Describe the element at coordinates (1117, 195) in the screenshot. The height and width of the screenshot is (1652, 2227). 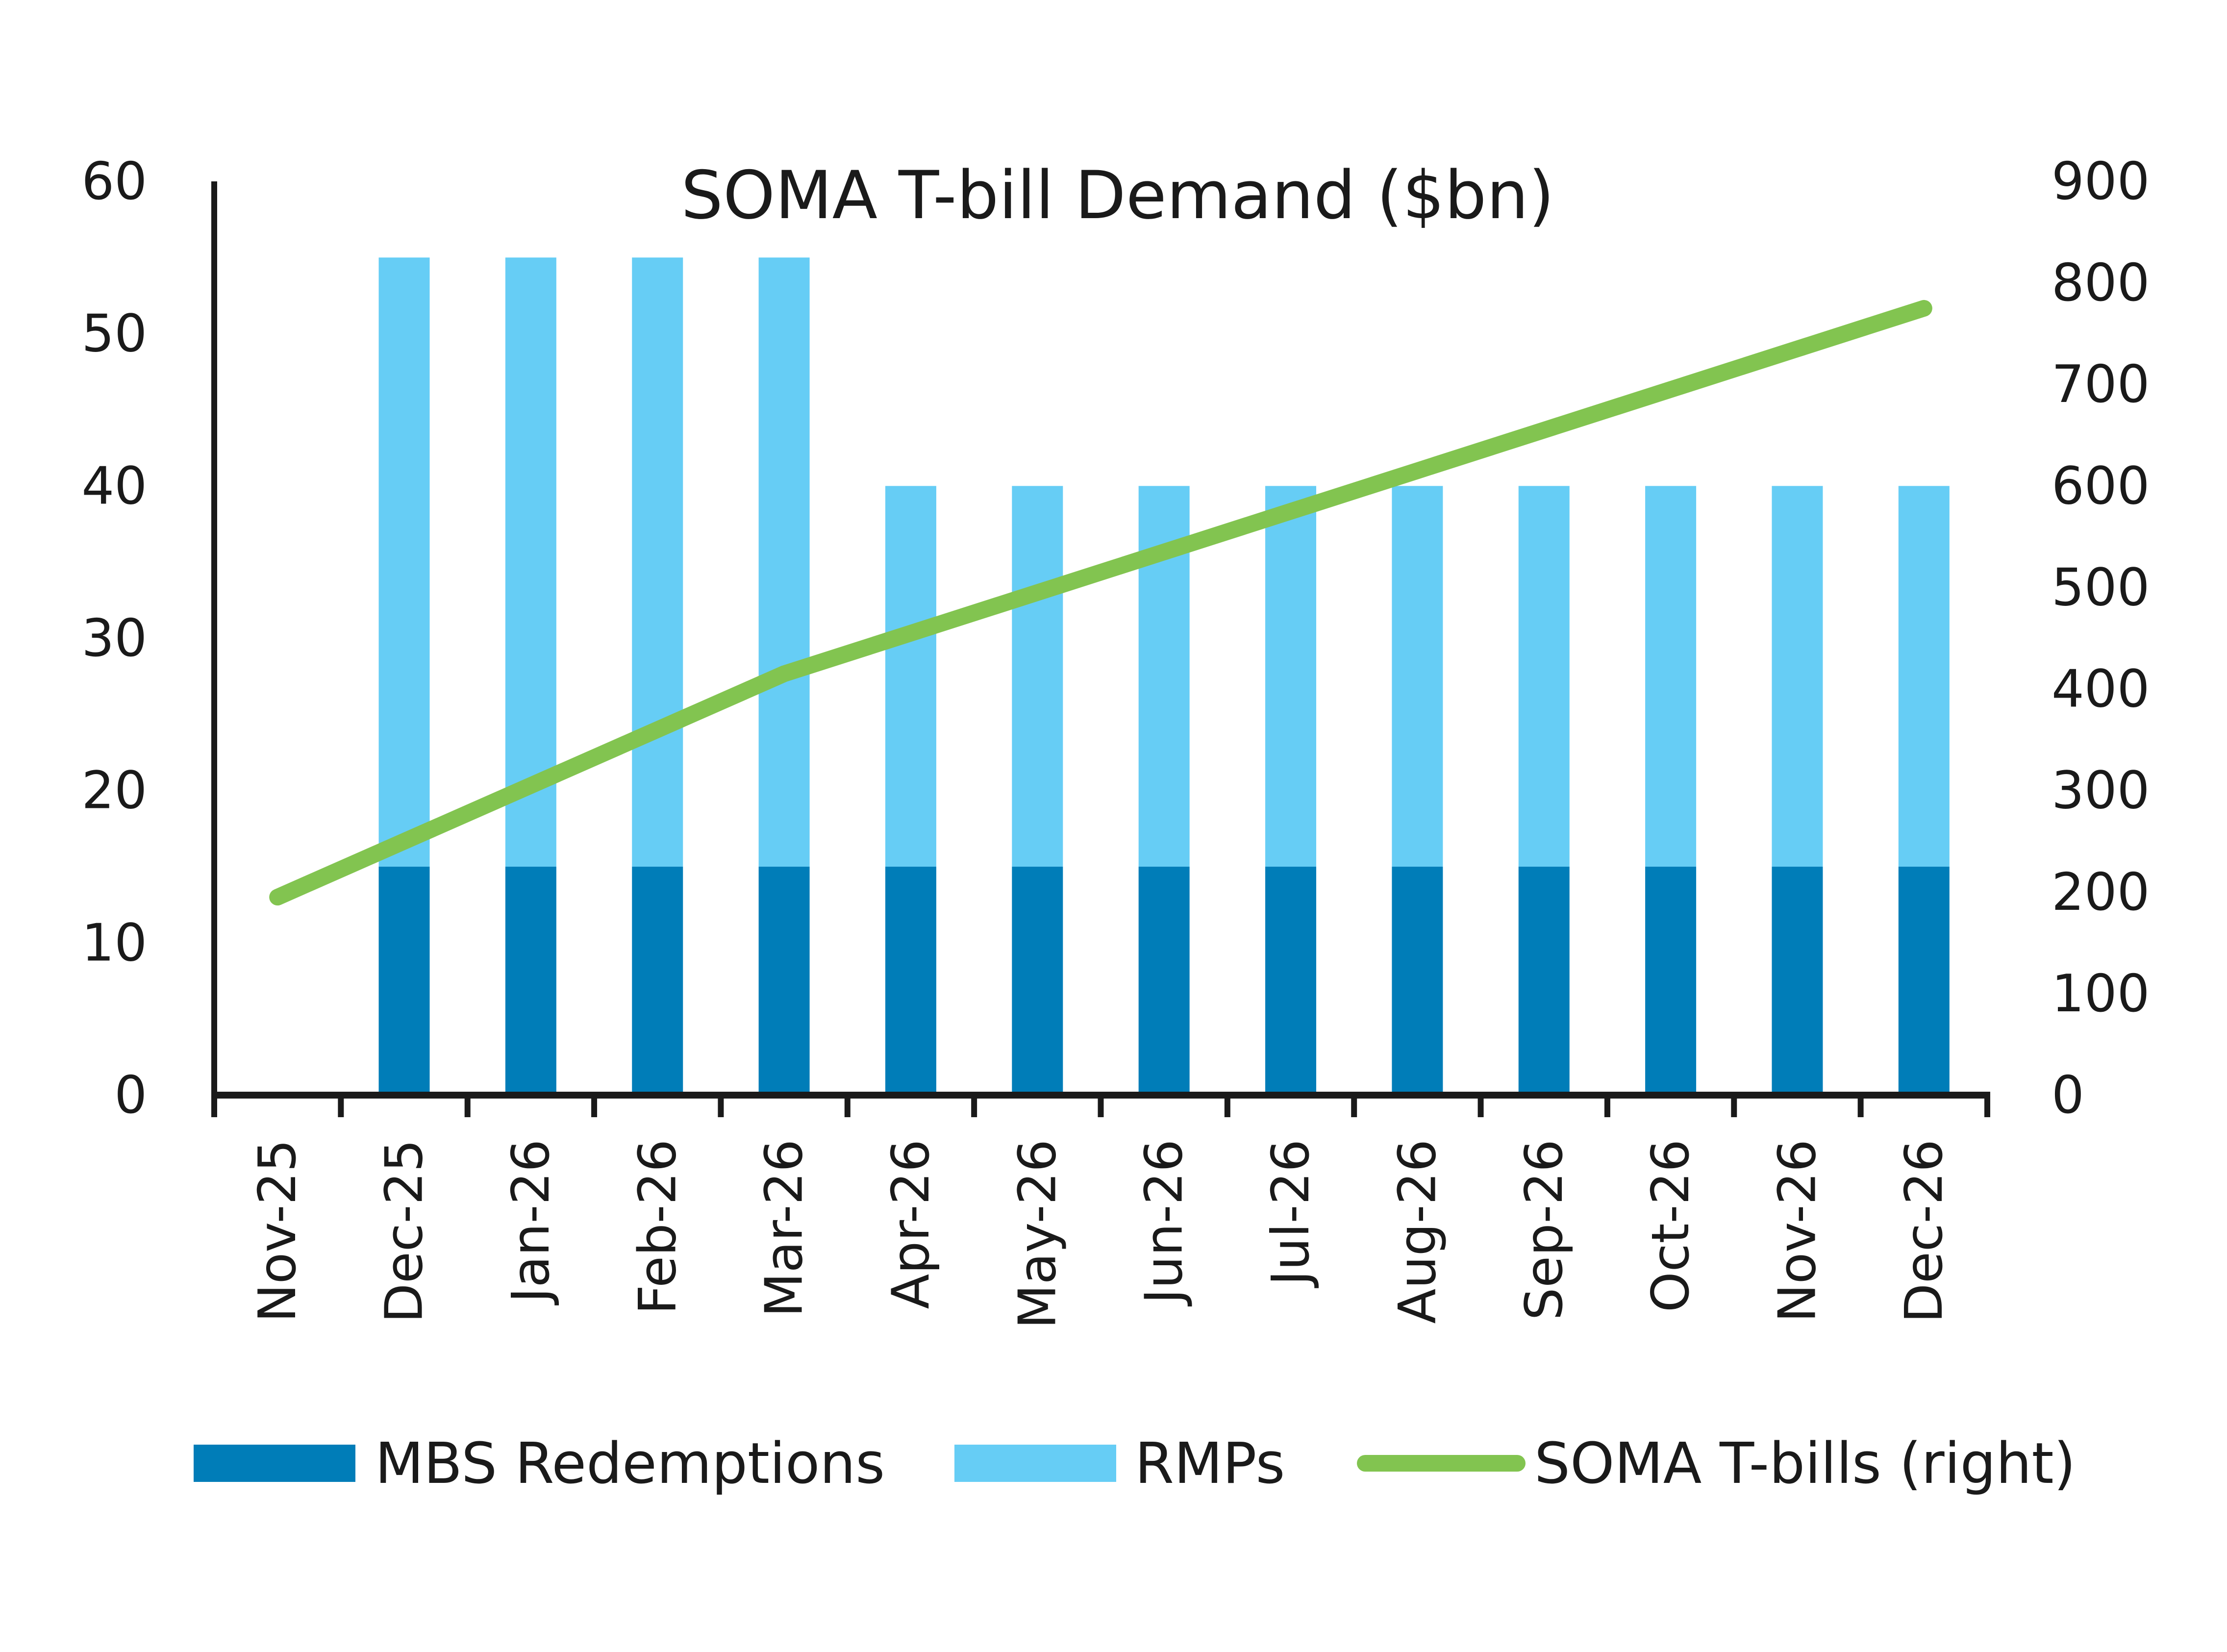
I see `chart-title: SOMA T-bill Demand ($bn)` at that location.